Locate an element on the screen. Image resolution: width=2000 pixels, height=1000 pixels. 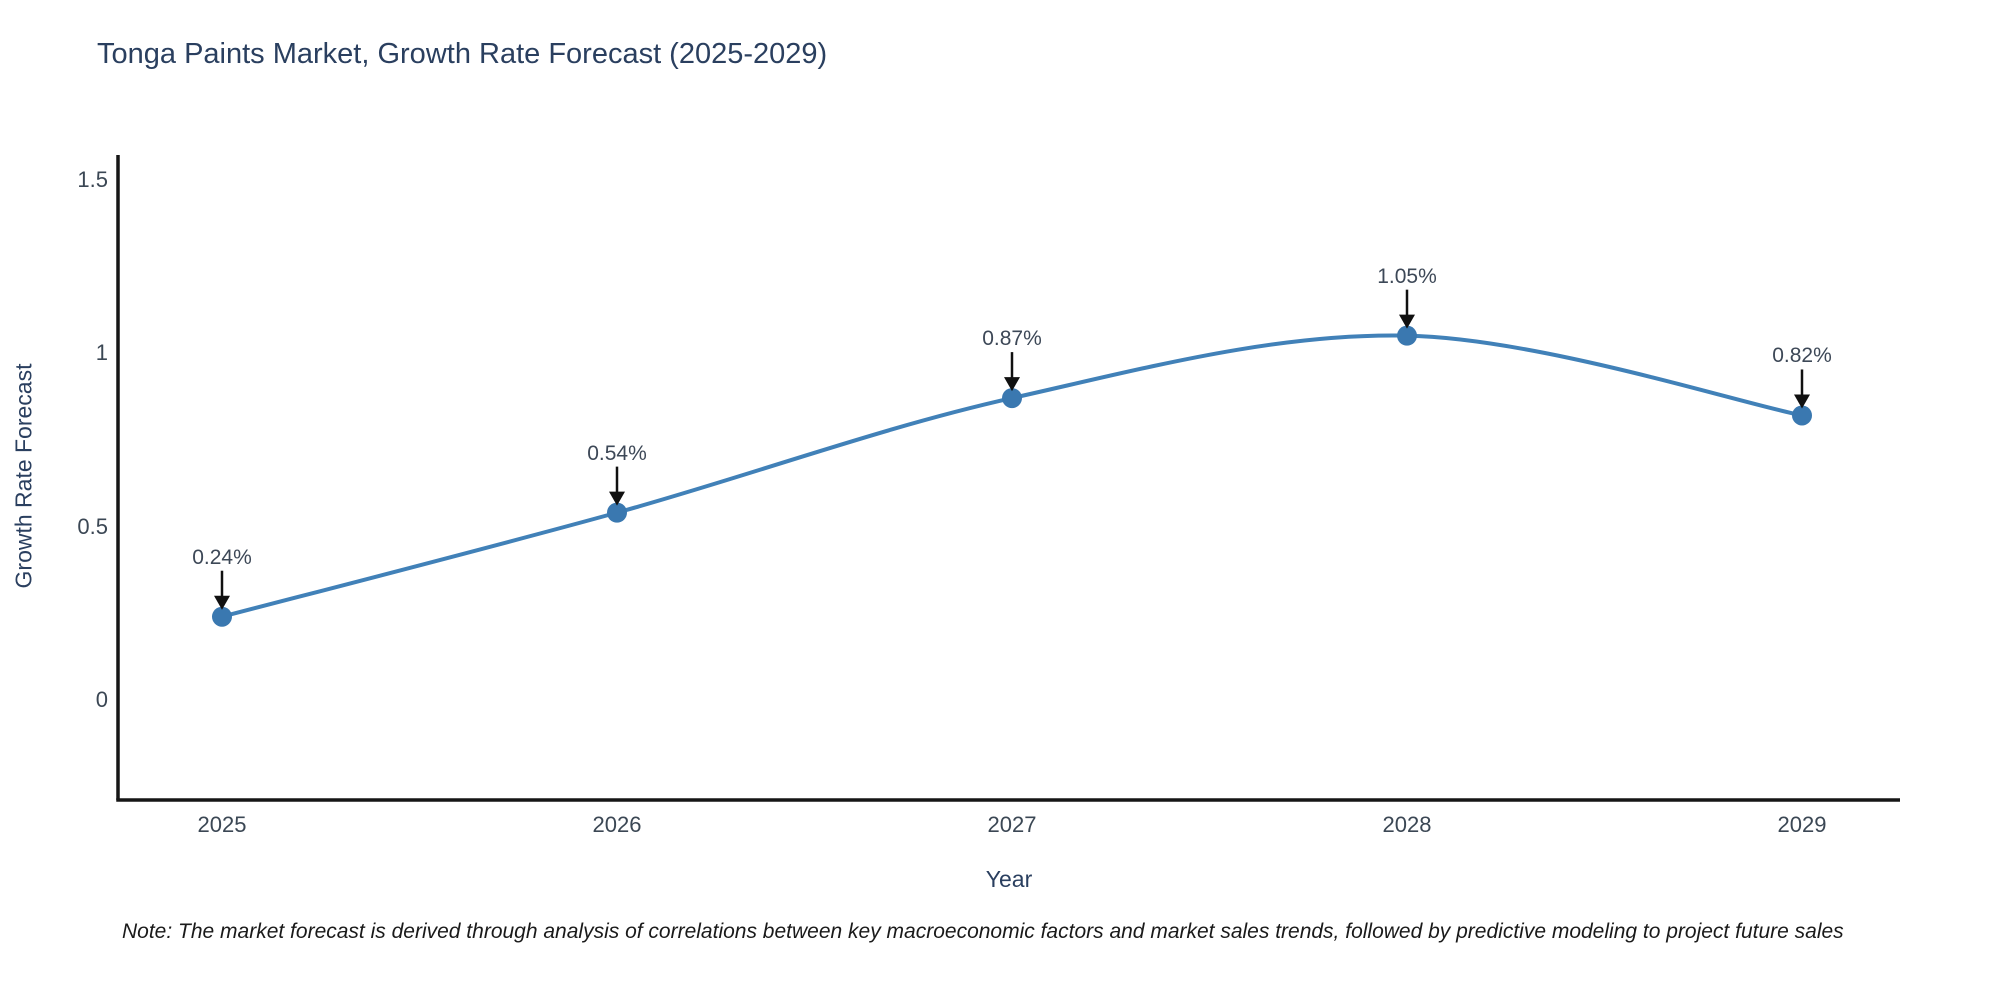
point-annotation: 1.05% is located at coordinates (1407, 276).